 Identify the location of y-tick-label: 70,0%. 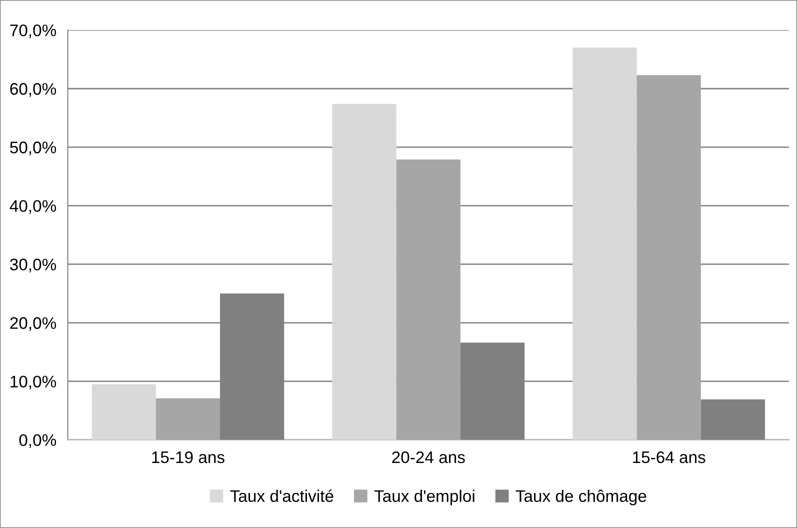
(33, 31).